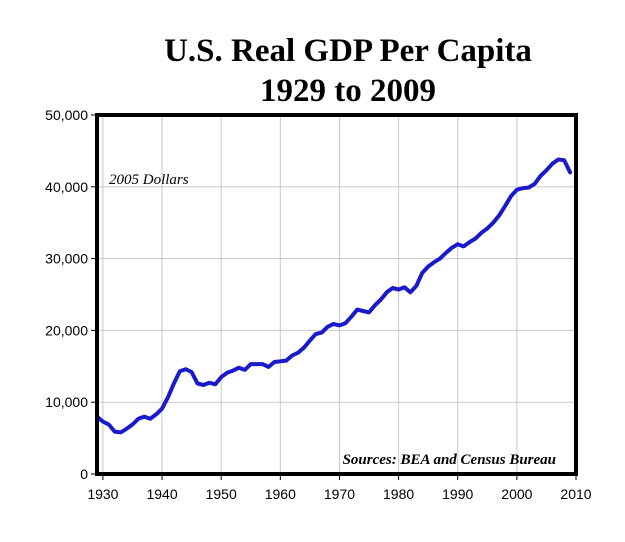 The height and width of the screenshot is (542, 625). What do you see at coordinates (161, 494) in the screenshot?
I see `x-tick-label: 1940` at bounding box center [161, 494].